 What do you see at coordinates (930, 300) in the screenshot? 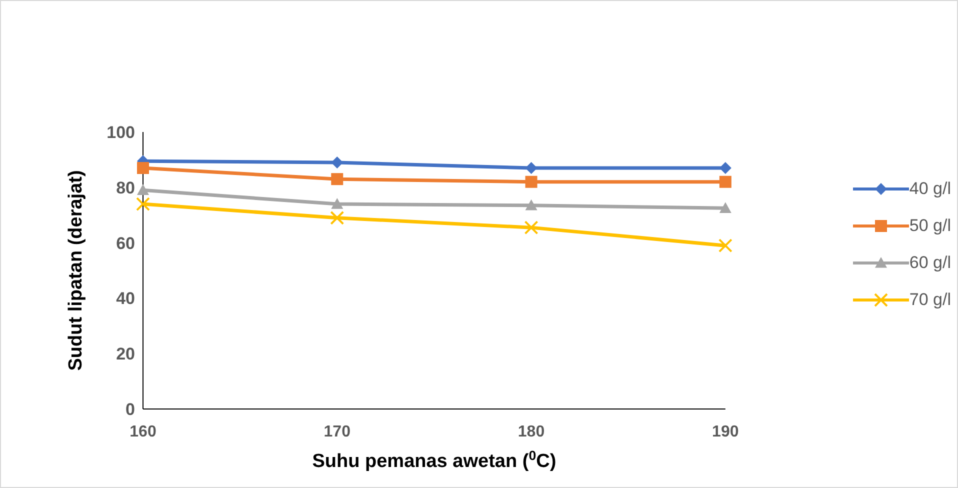
I see `legend-label: 70 g/l` at bounding box center [930, 300].